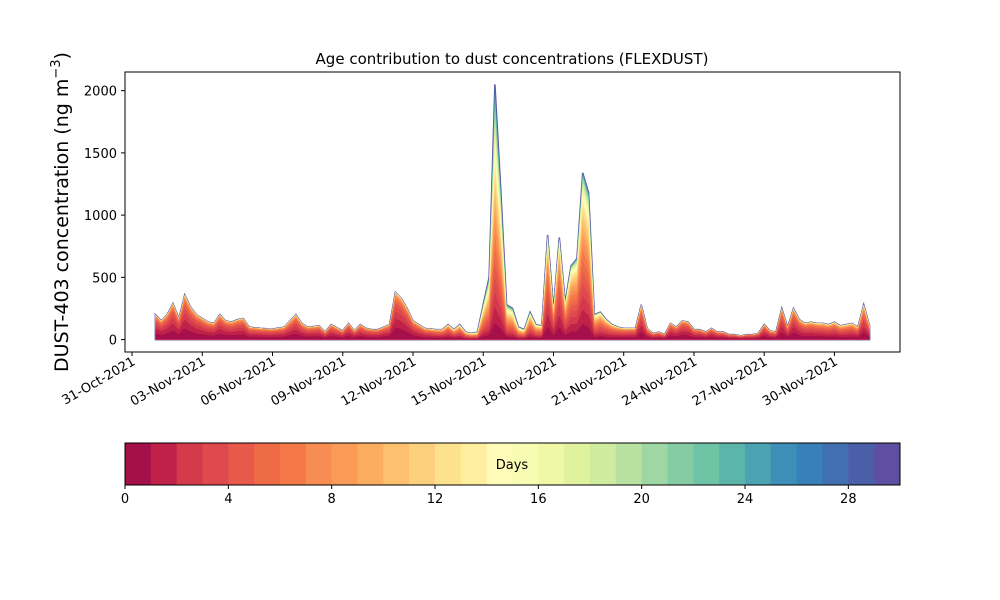 The width and height of the screenshot is (1000, 600). Describe the element at coordinates (100, 92) in the screenshot. I see `y-tick-label-4: 2000` at that location.